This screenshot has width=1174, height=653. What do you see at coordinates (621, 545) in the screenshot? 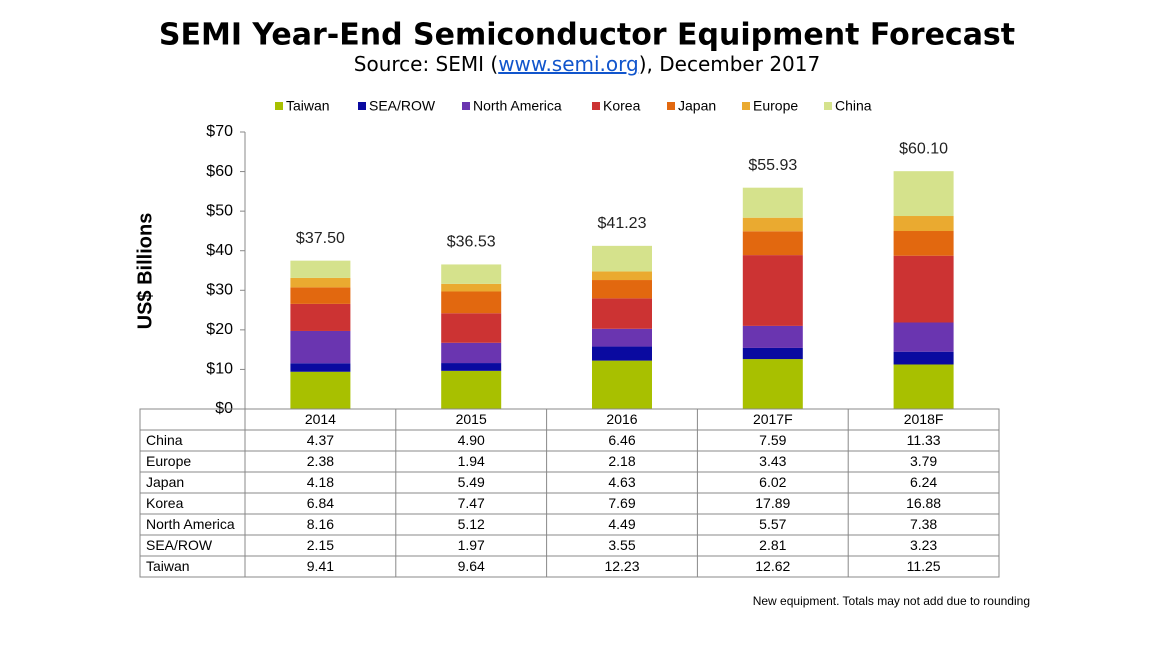
I see `table-cell: 3.55` at bounding box center [621, 545].